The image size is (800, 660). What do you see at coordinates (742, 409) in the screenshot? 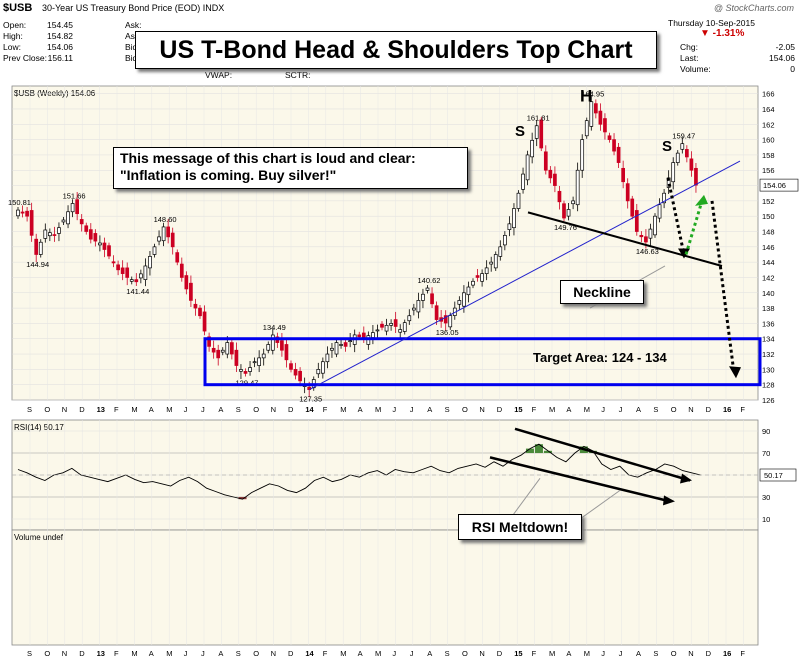
I see `x-axis-label: F` at bounding box center [742, 409].